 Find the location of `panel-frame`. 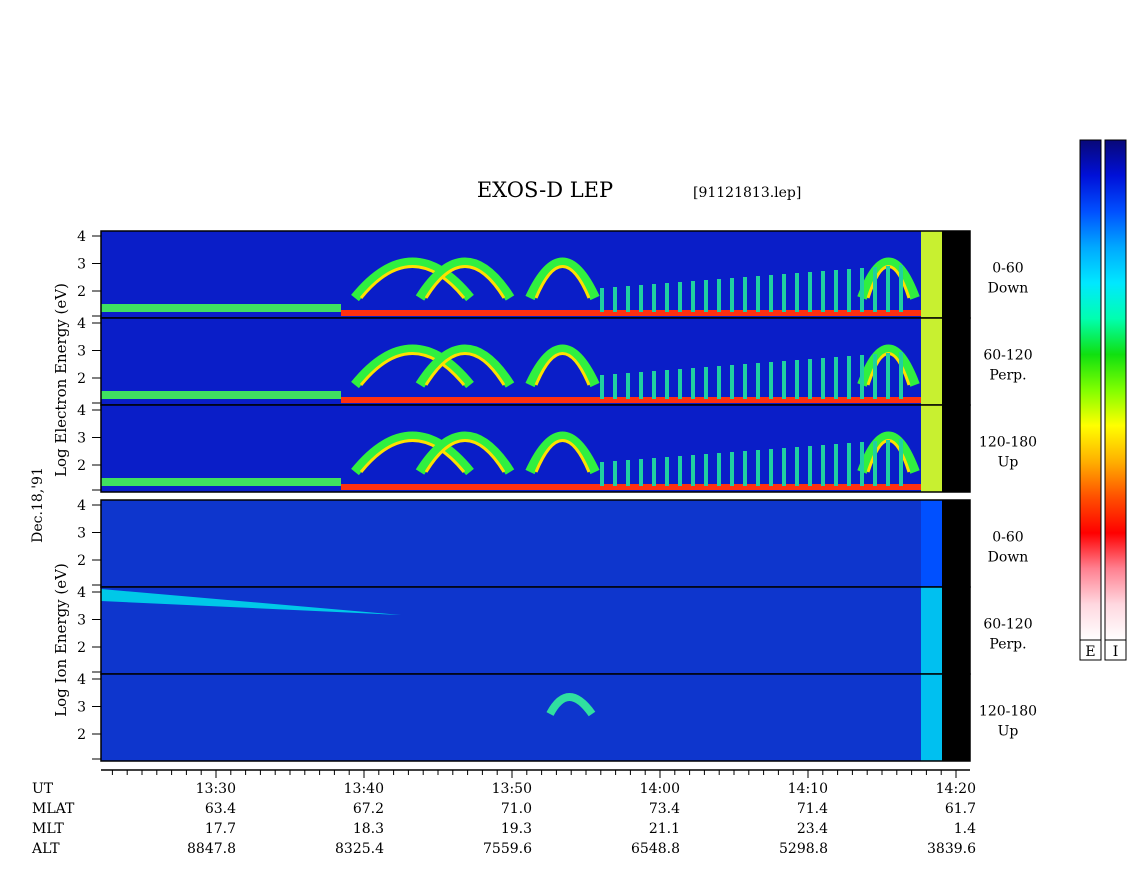

panel-frame is located at coordinates (535, 448).